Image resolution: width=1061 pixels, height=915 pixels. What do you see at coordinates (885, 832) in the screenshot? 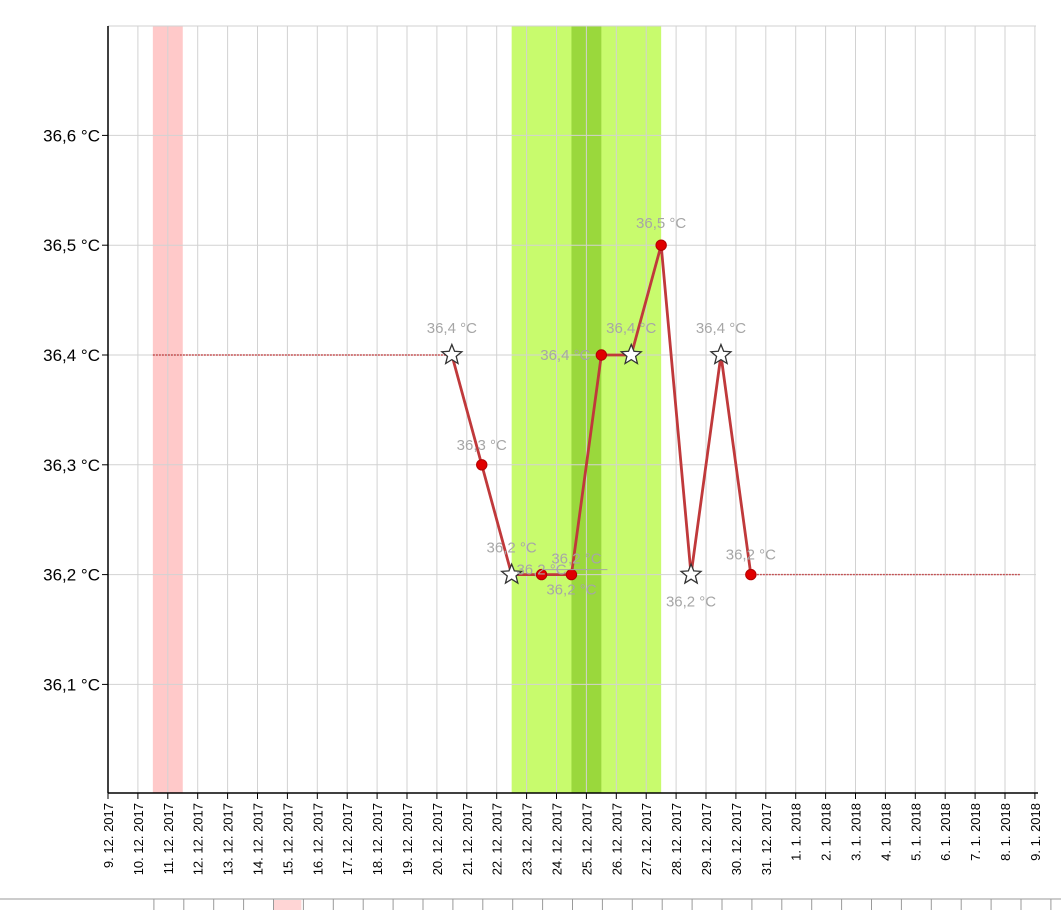
I see `x-tick-label: 4. 1. 2018` at bounding box center [885, 832].